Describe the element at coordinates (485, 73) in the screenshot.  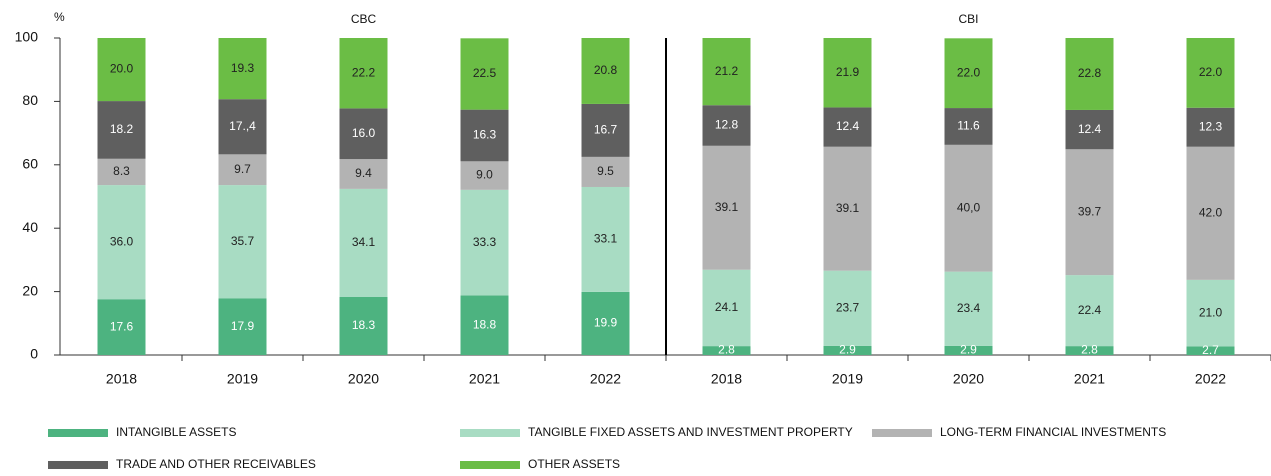
I see `value-label: 22.5` at that location.